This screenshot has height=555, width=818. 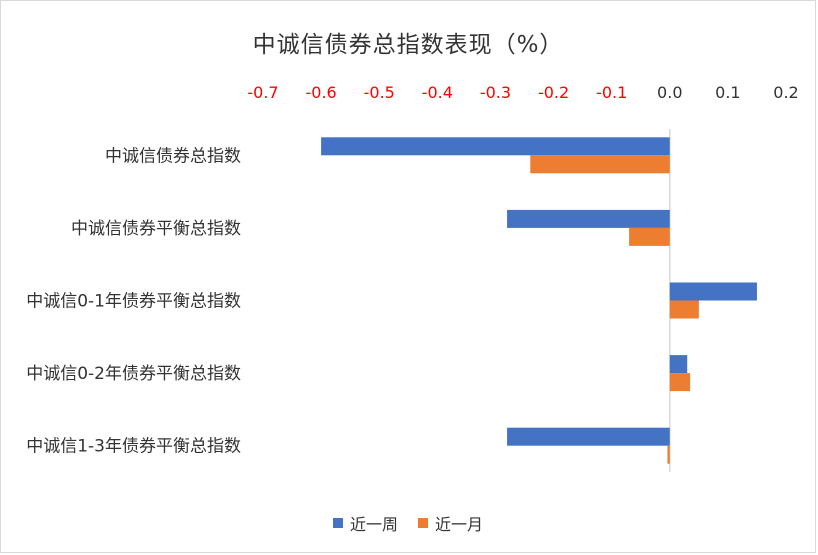 I want to click on x-tick-label: 0.1, so click(x=727, y=92).